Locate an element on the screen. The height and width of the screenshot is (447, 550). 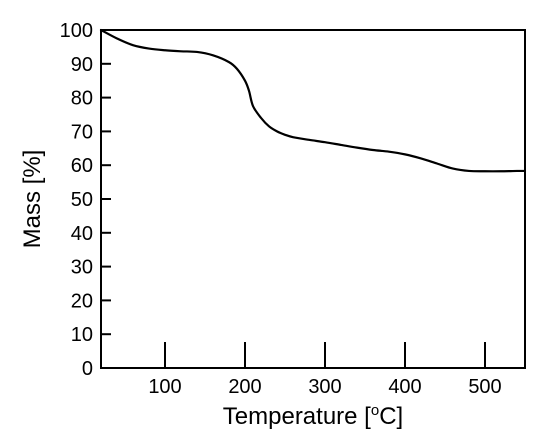
x-tick-label: 300 is located at coordinates (324, 387).